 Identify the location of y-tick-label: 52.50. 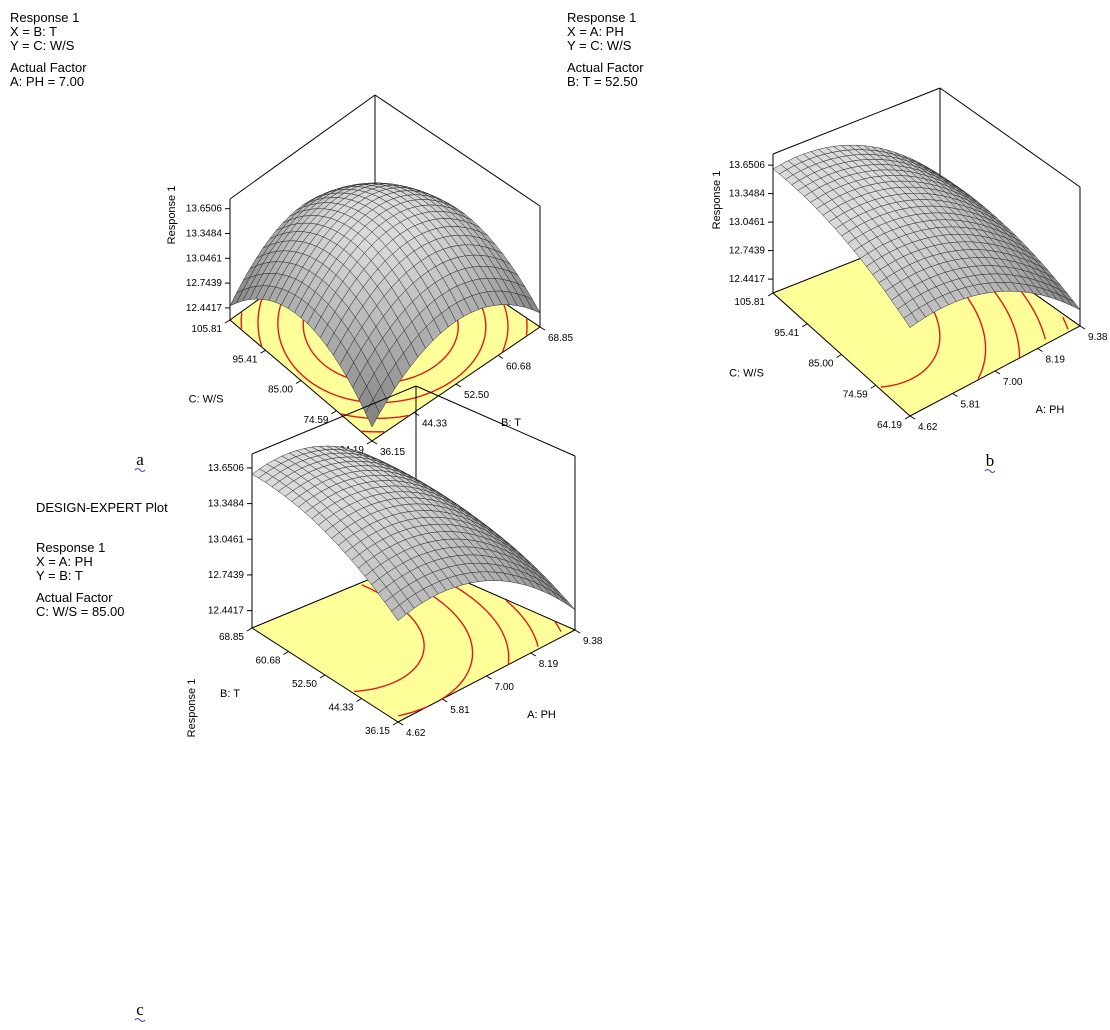
(304, 684).